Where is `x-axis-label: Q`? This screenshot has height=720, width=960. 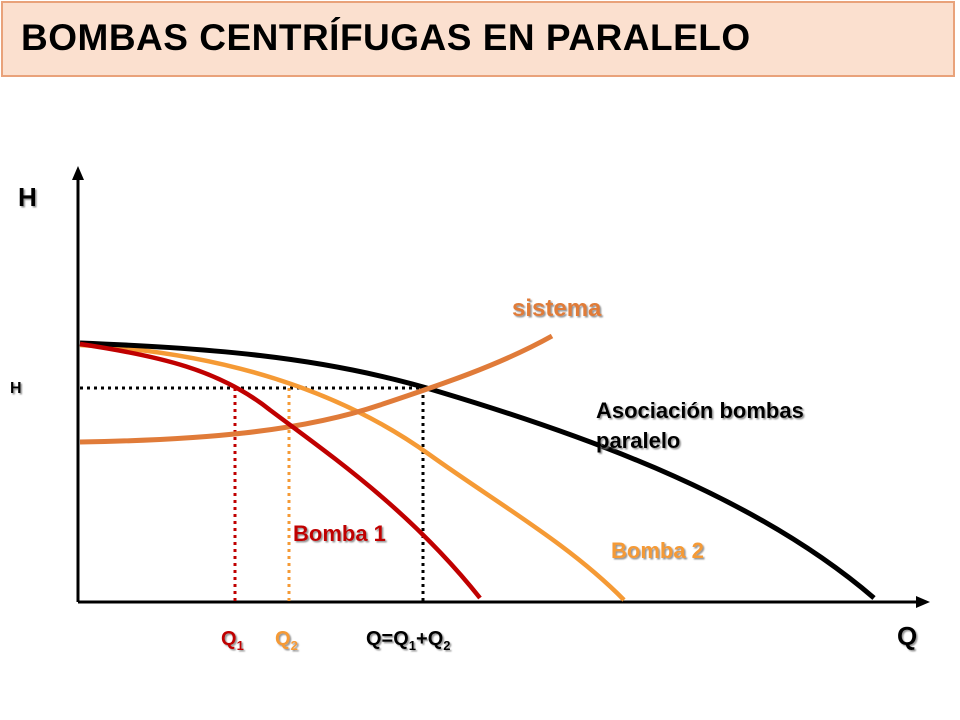
x-axis-label: Q is located at coordinates (907, 636).